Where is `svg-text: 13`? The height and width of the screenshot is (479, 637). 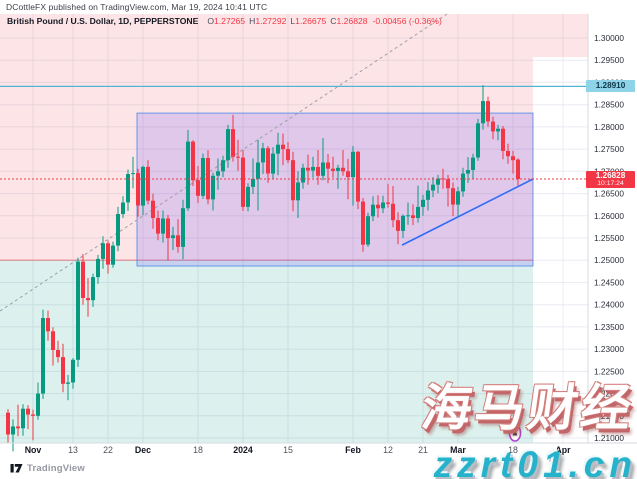 svg-text: 13 is located at coordinates (73, 450).